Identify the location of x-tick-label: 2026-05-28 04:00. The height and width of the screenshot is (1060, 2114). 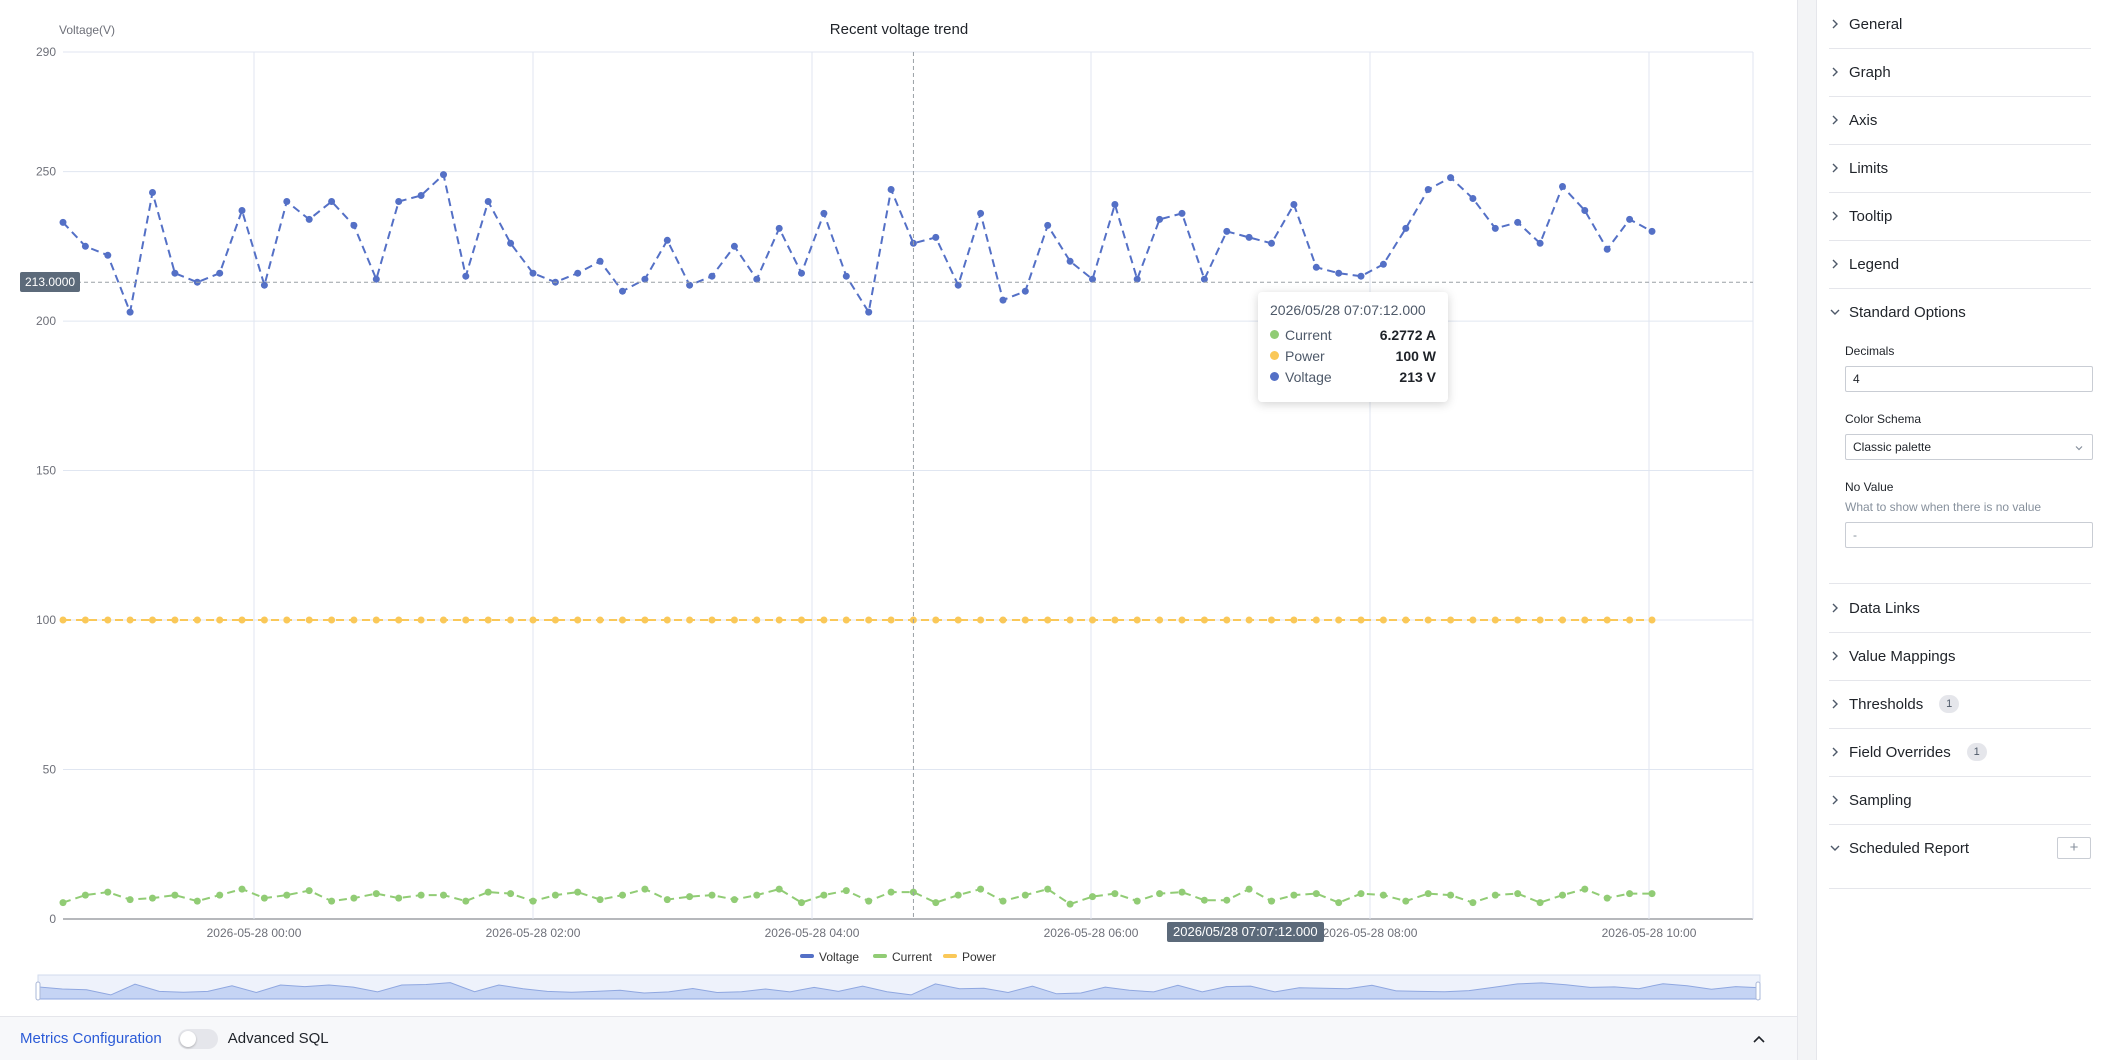
(812, 933).